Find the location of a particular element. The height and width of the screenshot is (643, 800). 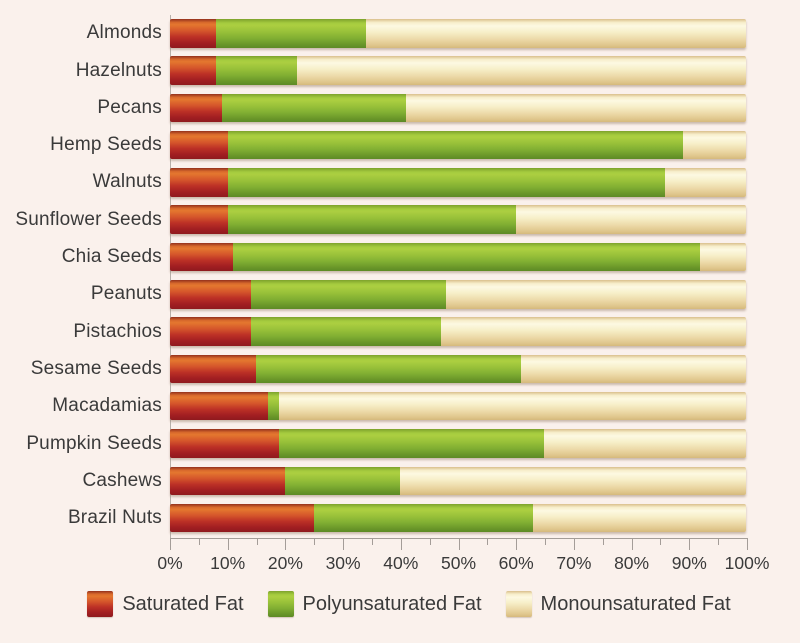

legend-label-polyunsaturated: Polyunsaturated Fat is located at coordinates (392, 603).